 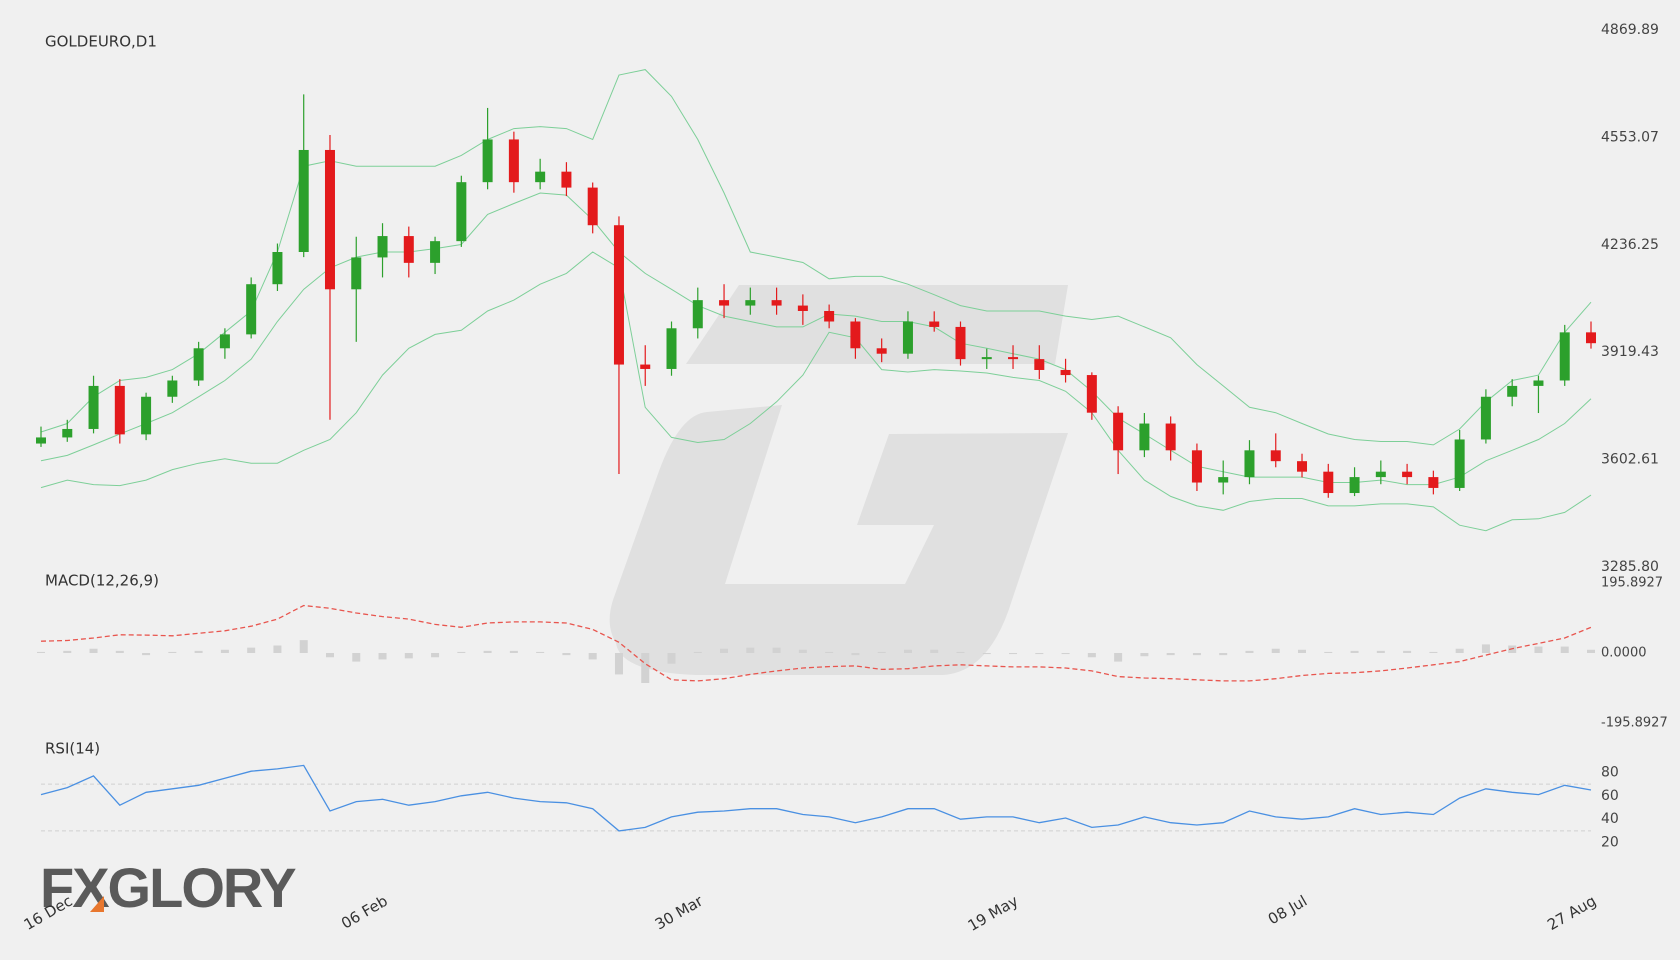 I want to click on y-tick-label: 4236.25, so click(x=1630, y=245).